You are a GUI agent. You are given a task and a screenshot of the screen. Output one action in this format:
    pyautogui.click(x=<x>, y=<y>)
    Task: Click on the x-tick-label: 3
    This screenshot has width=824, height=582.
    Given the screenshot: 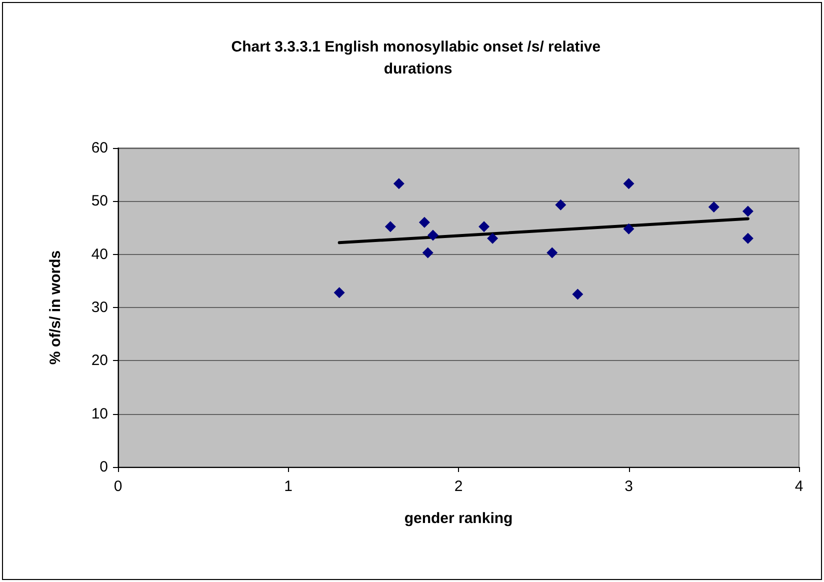 What is the action you would take?
    pyautogui.click(x=628, y=486)
    